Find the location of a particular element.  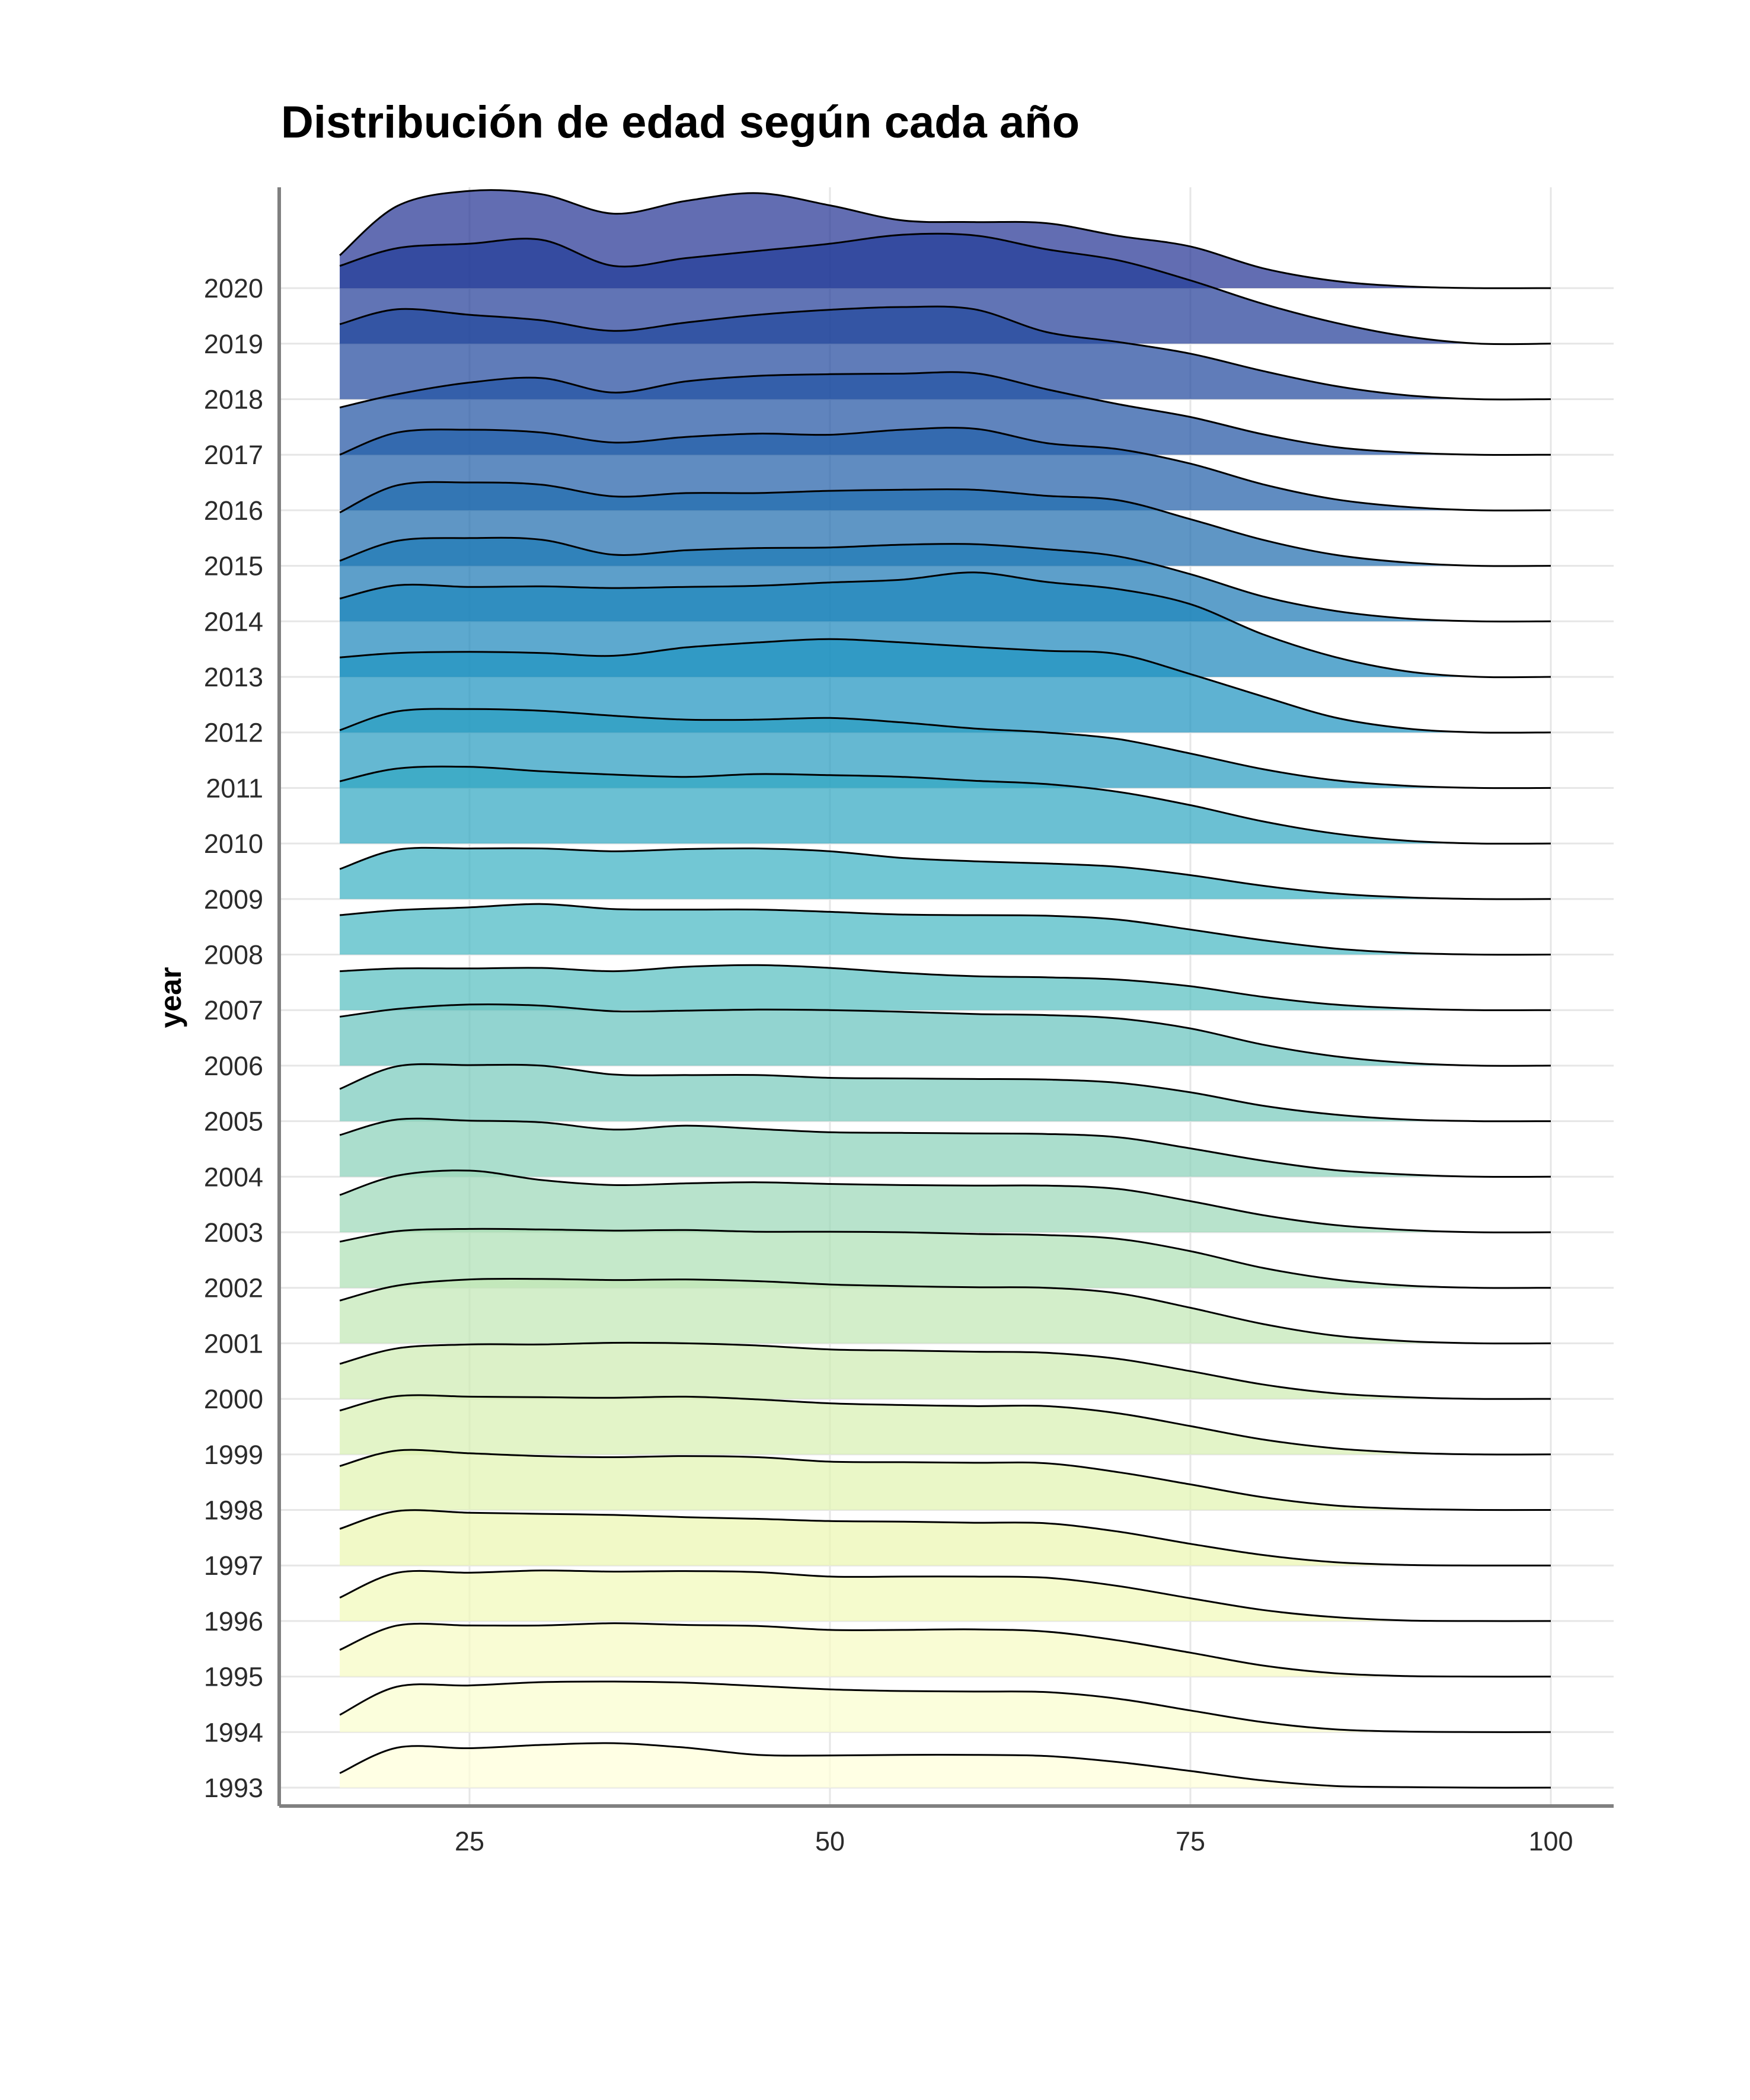

ridge-2008 is located at coordinates (945, 929).